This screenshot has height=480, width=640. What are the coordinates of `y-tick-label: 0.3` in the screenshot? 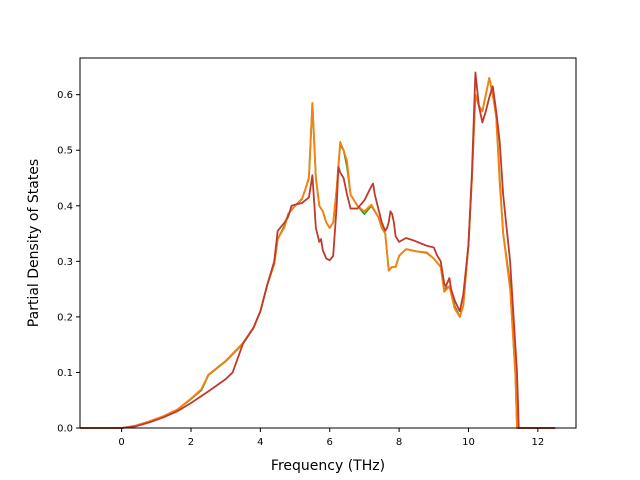 It's located at (65, 262).